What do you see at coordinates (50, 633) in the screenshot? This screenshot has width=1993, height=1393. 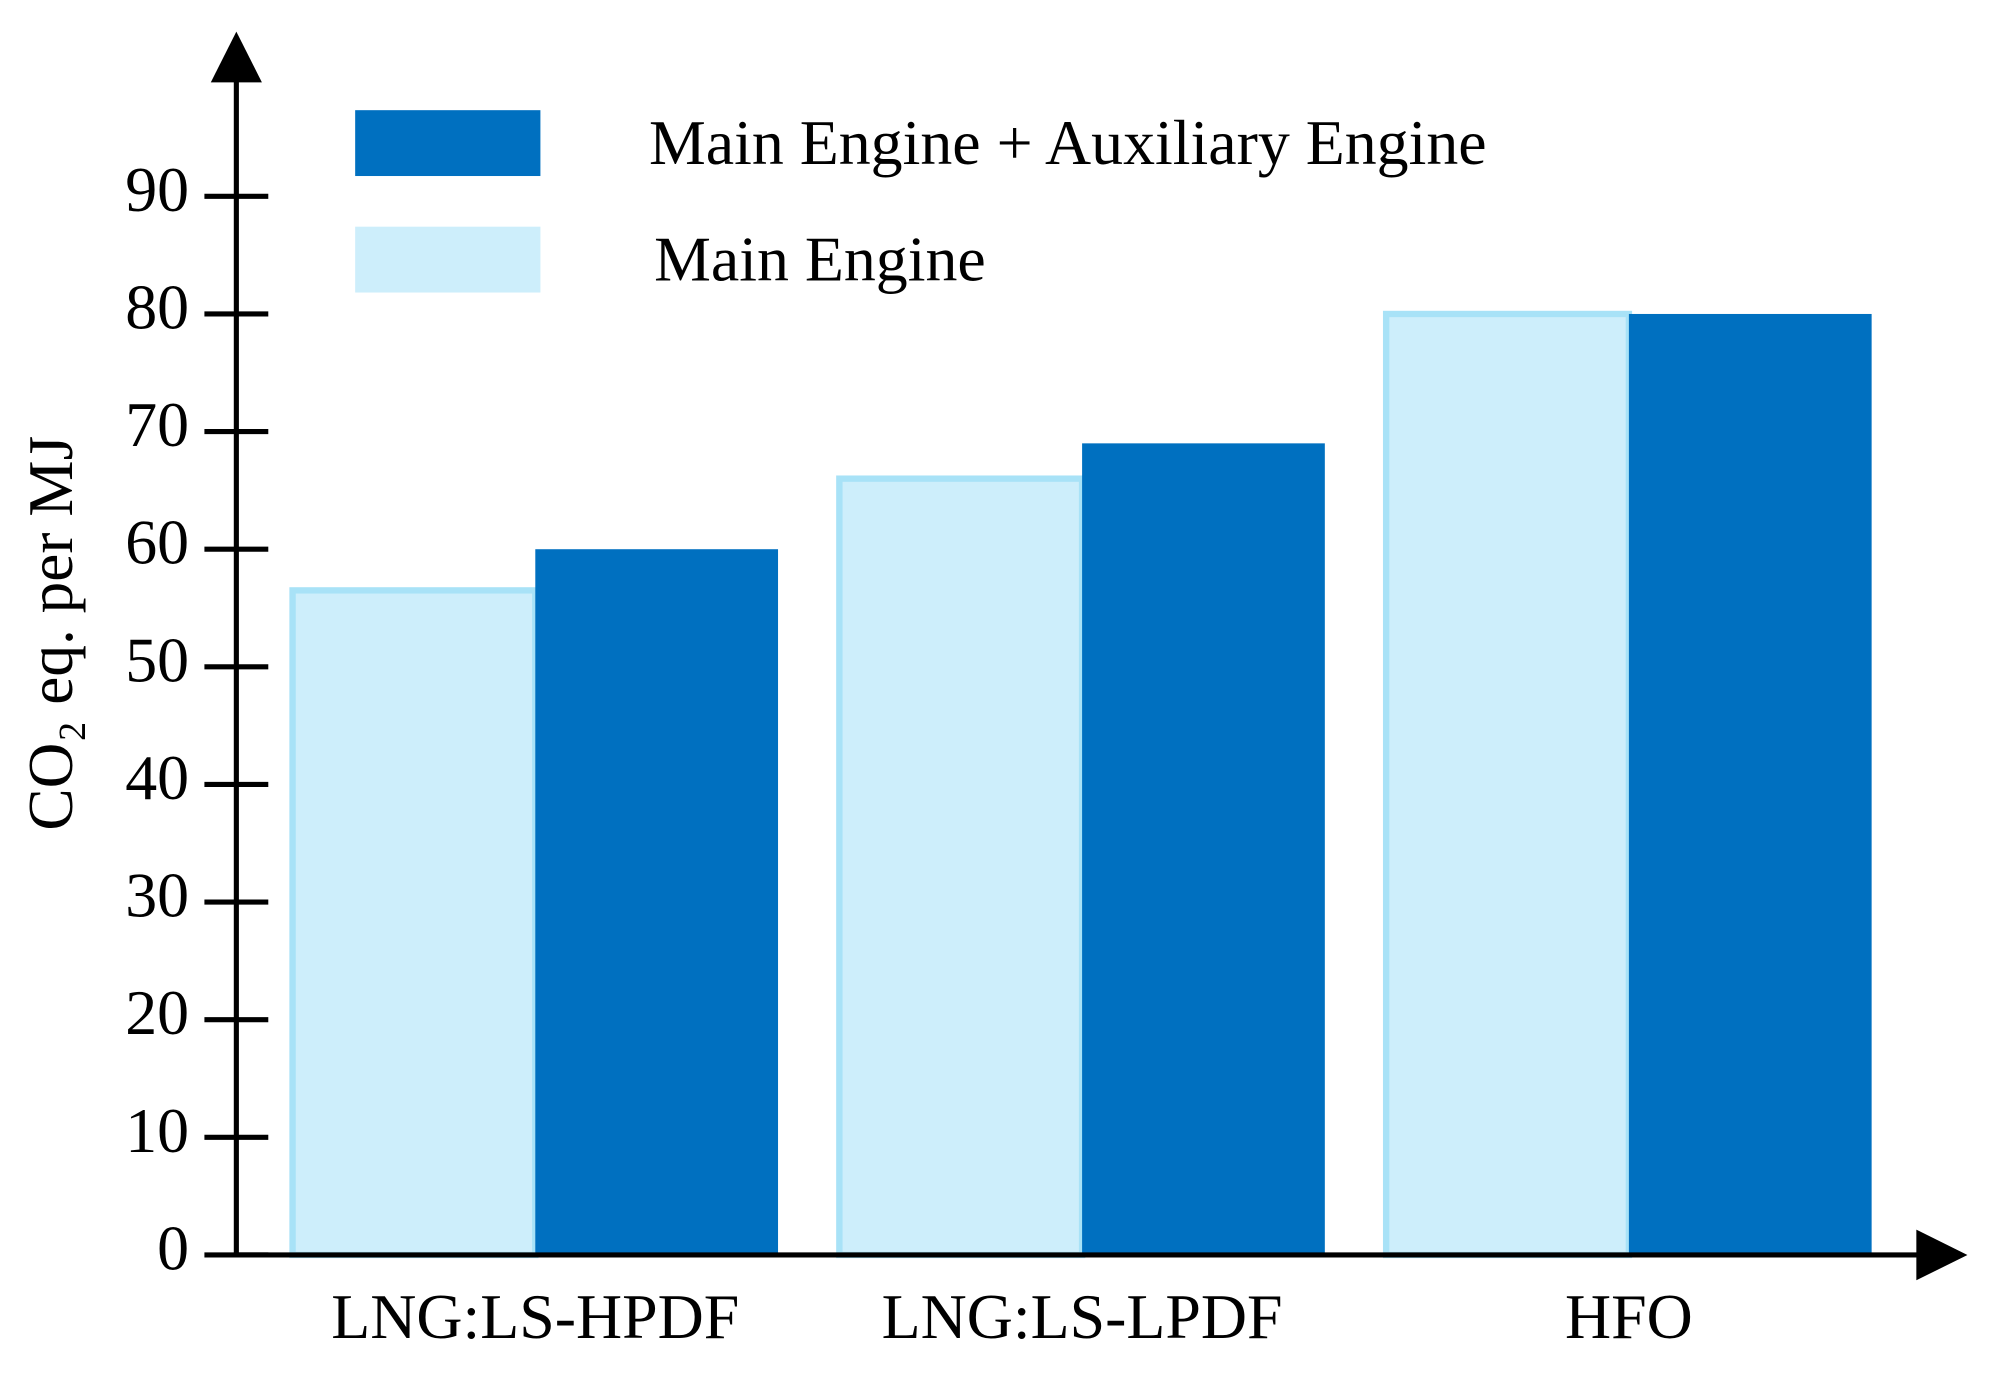 I see `y-axis-label: CO₂ eq. per MJ` at bounding box center [50, 633].